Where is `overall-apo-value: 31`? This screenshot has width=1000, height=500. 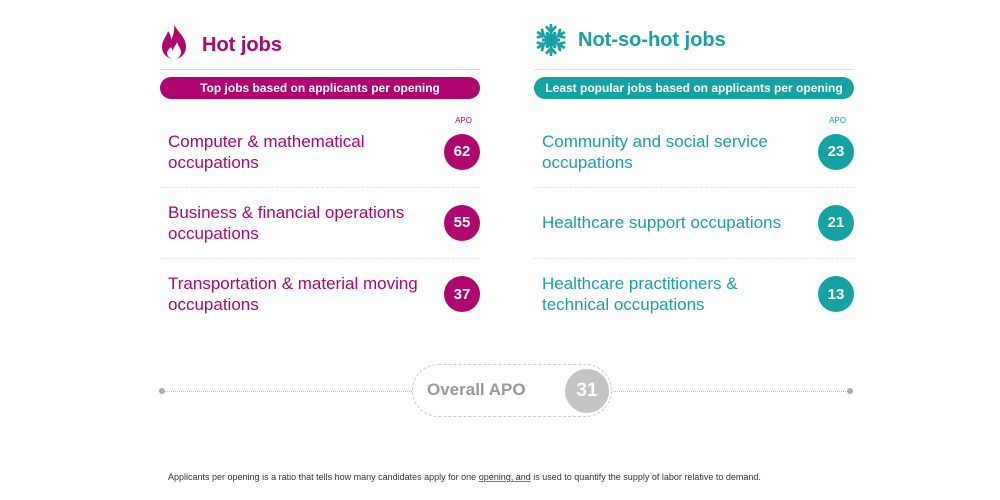
overall-apo-value: 31 is located at coordinates (587, 391).